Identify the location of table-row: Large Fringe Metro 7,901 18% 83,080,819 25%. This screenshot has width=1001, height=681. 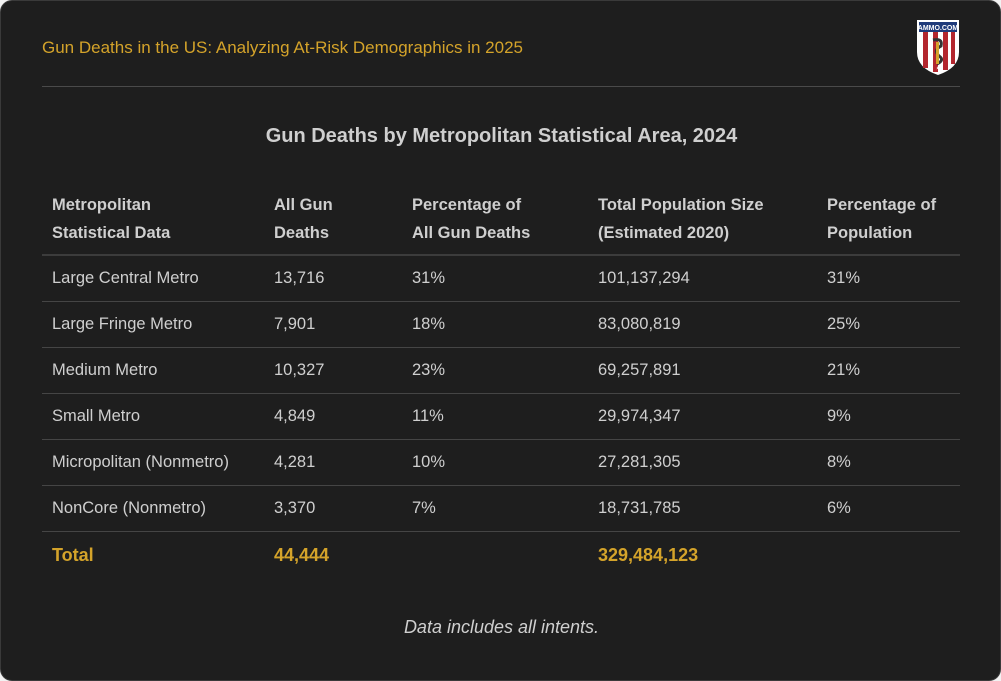
(501, 324).